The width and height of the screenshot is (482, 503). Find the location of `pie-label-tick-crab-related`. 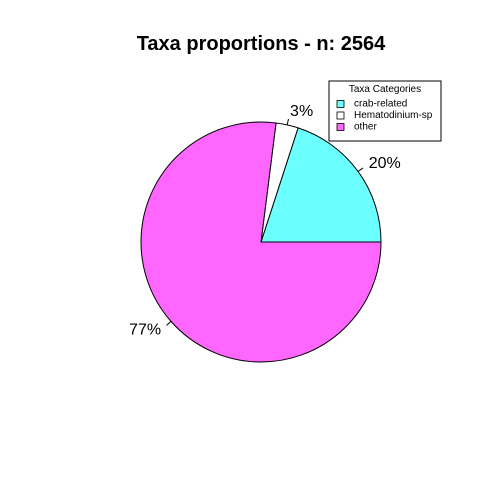

pie-label-tick-crab-related is located at coordinates (360, 169).